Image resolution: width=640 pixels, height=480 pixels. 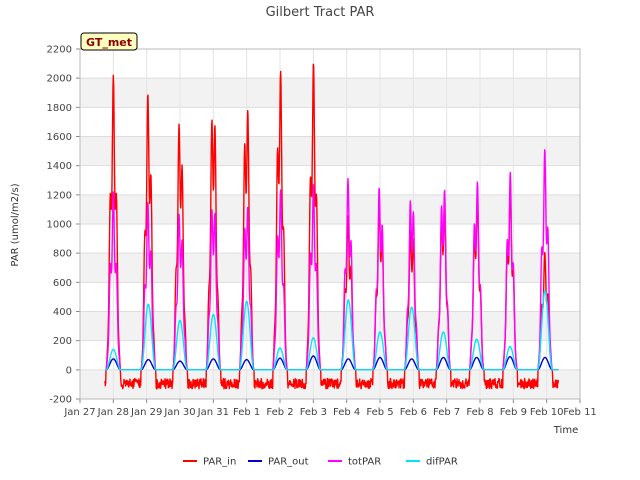 What do you see at coordinates (446, 412) in the screenshot?
I see `x-tick-label: Feb 7` at bounding box center [446, 412].